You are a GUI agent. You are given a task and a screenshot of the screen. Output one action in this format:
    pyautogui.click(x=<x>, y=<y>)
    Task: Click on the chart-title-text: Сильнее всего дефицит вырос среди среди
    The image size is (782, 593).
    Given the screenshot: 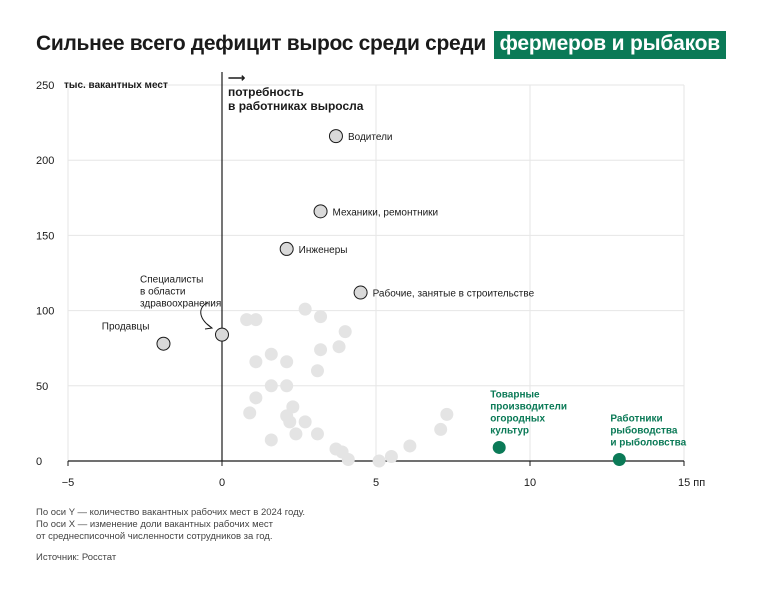 What is the action you would take?
    pyautogui.click(x=261, y=43)
    